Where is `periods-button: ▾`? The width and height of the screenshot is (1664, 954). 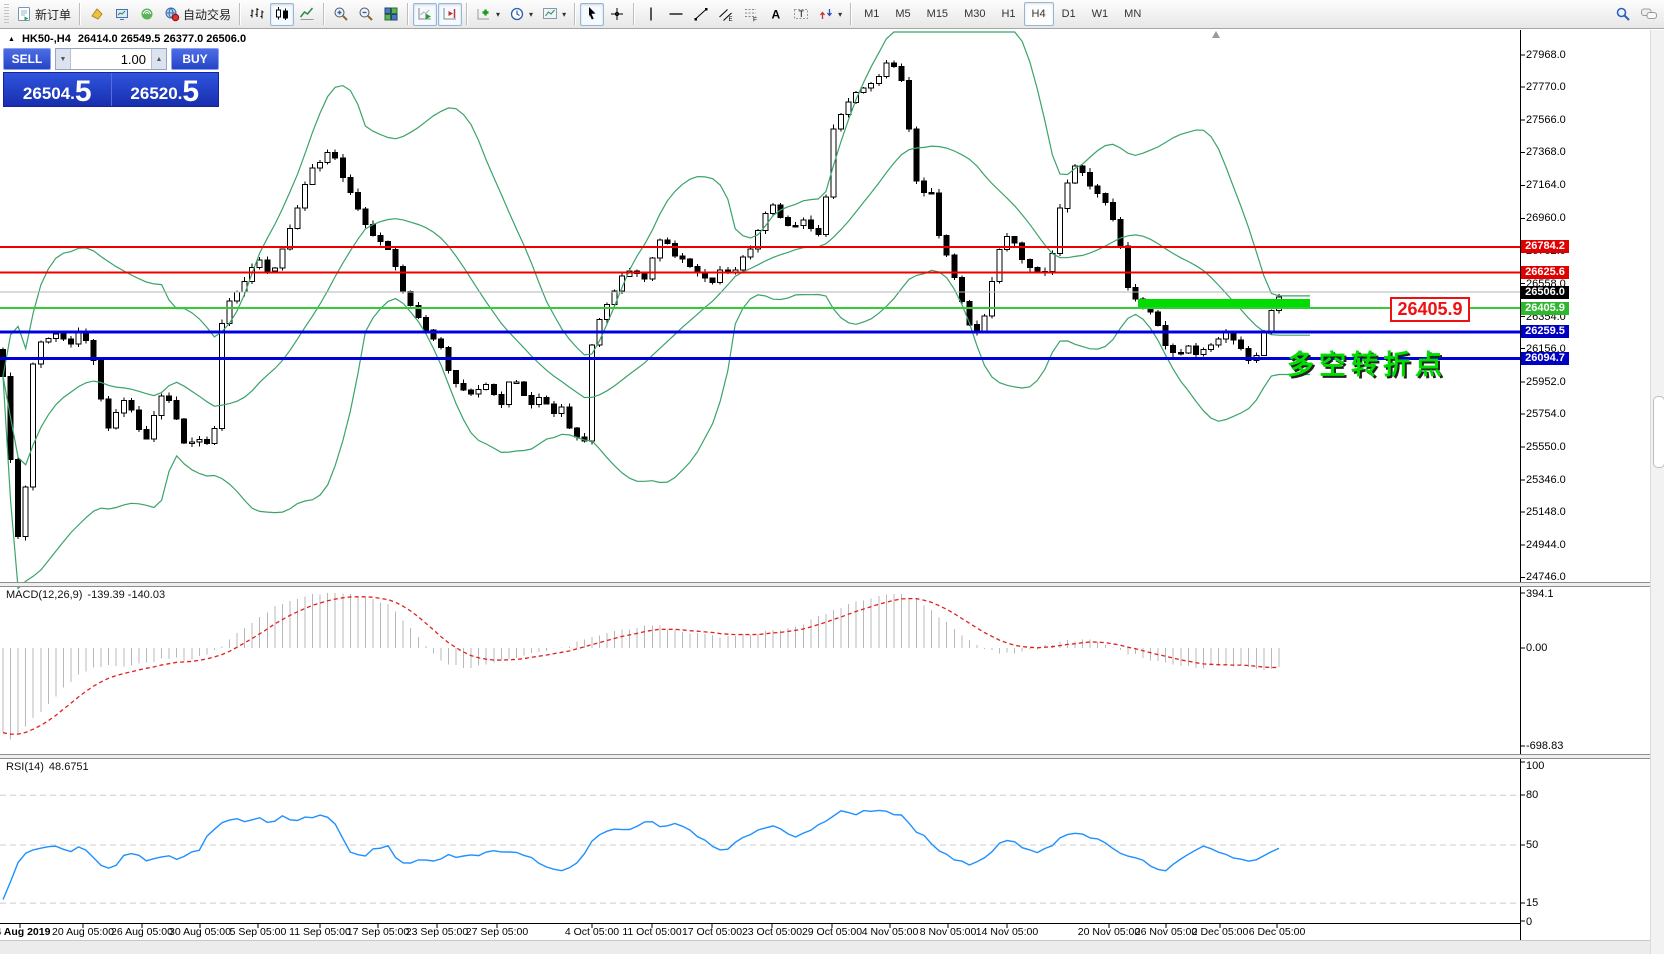 periods-button: ▾ is located at coordinates (521, 14).